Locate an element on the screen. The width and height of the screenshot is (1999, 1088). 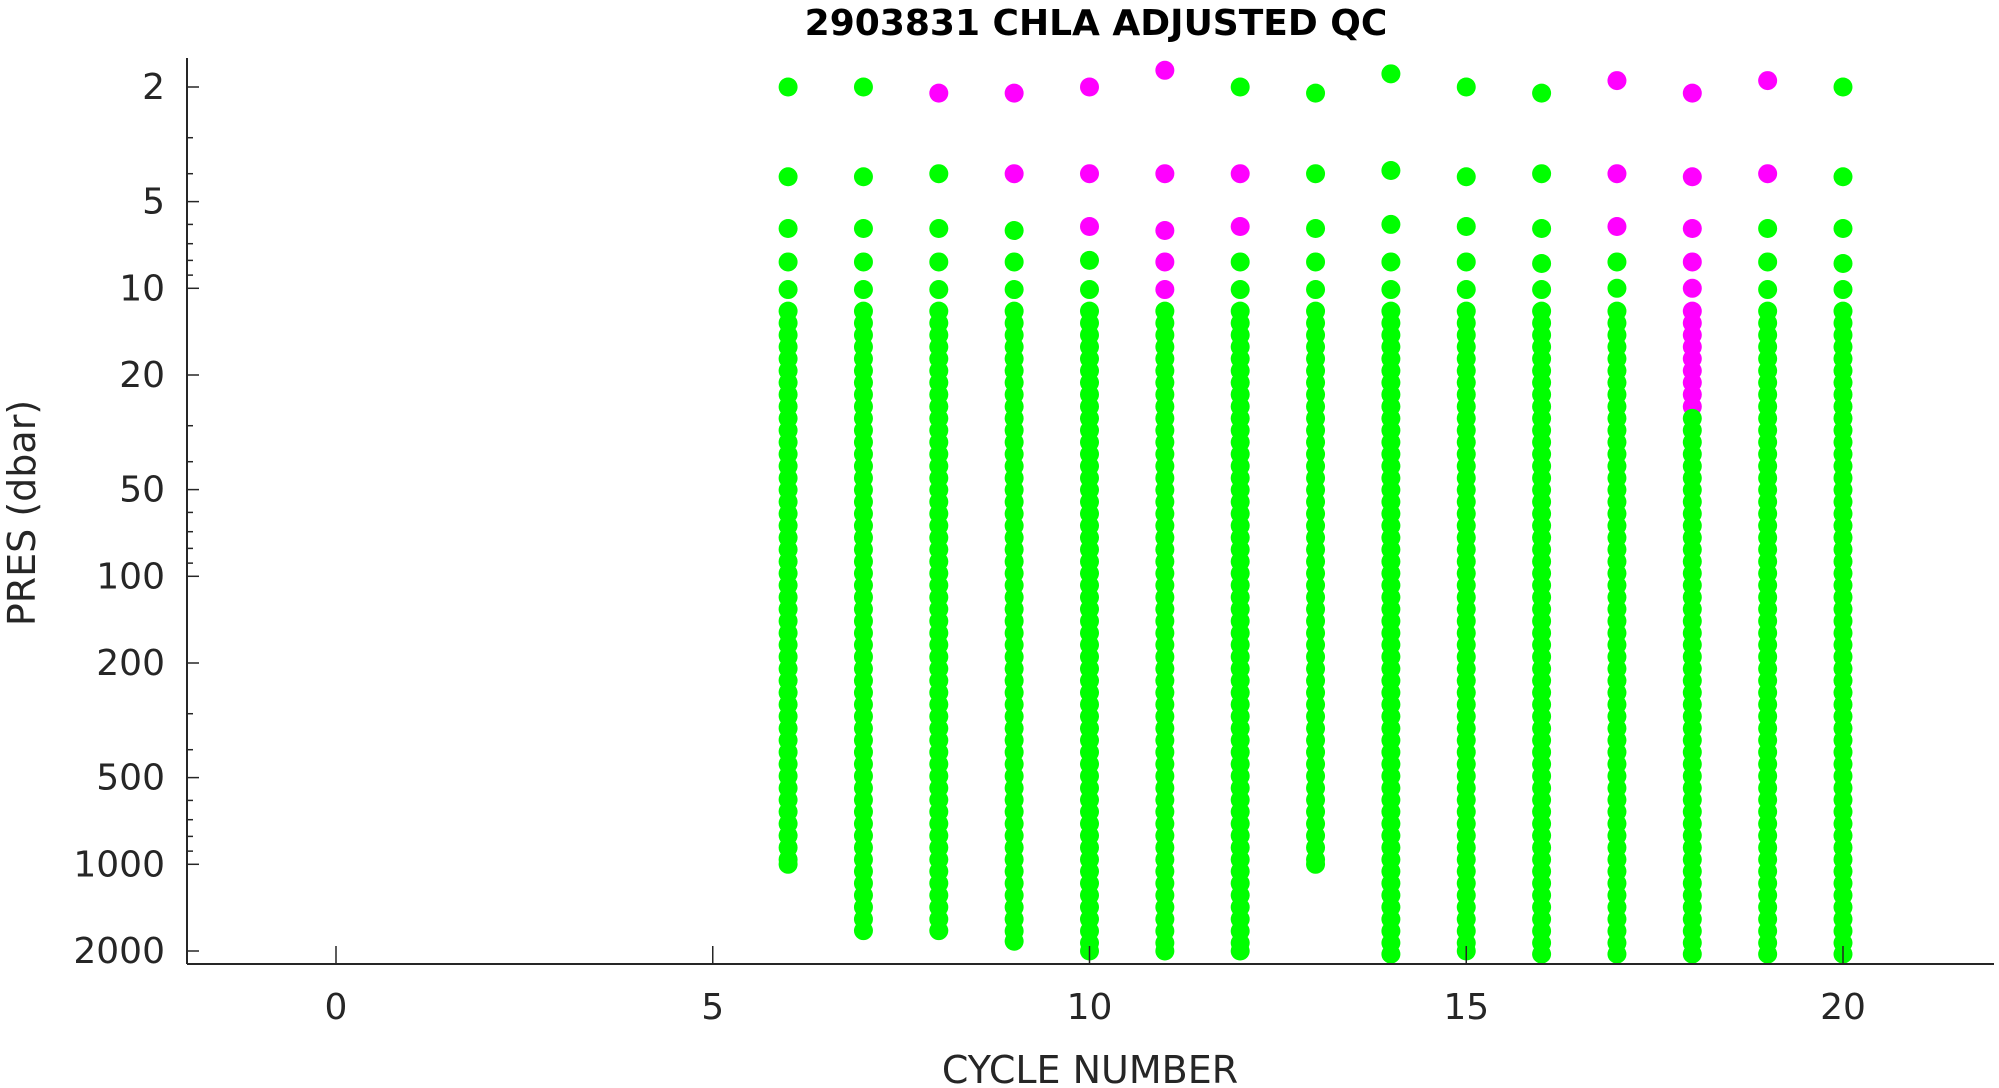
x-tick-label: 0 is located at coordinates (336, 1007).